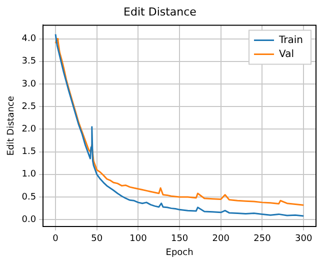 Image resolution: width=334 pixels, height=262 pixels. I want to click on y-tick-label: 3.0, so click(29, 84).